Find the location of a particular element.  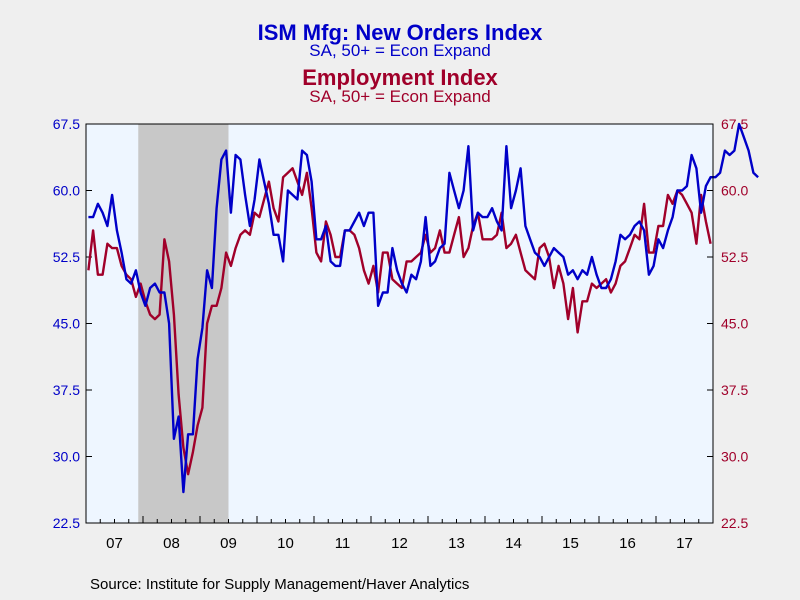

x-tick-label: 17 is located at coordinates (684, 543).